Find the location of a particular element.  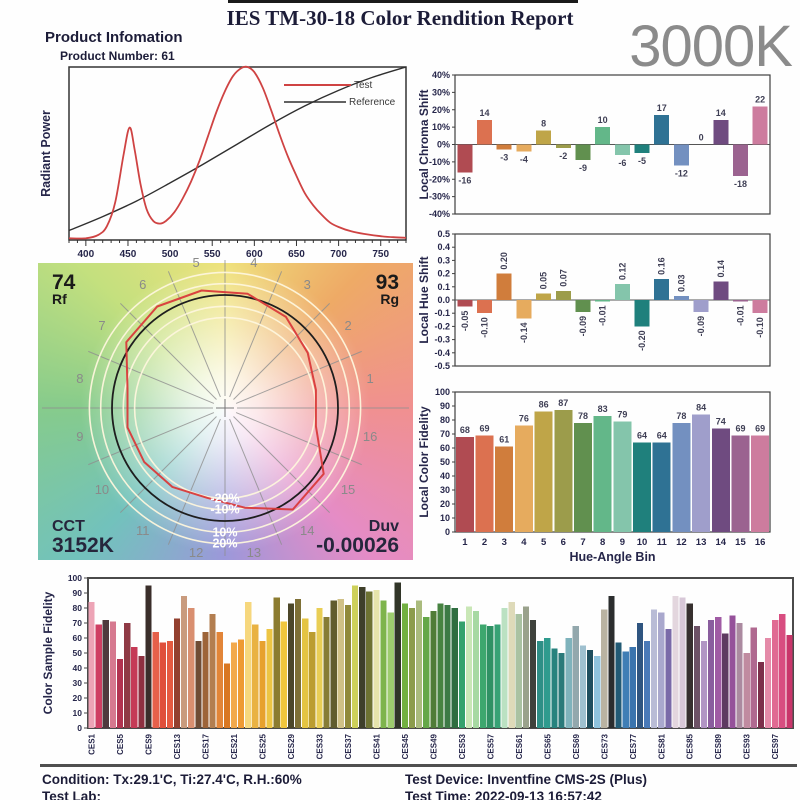

svg-text: 76 is located at coordinates (524, 419).